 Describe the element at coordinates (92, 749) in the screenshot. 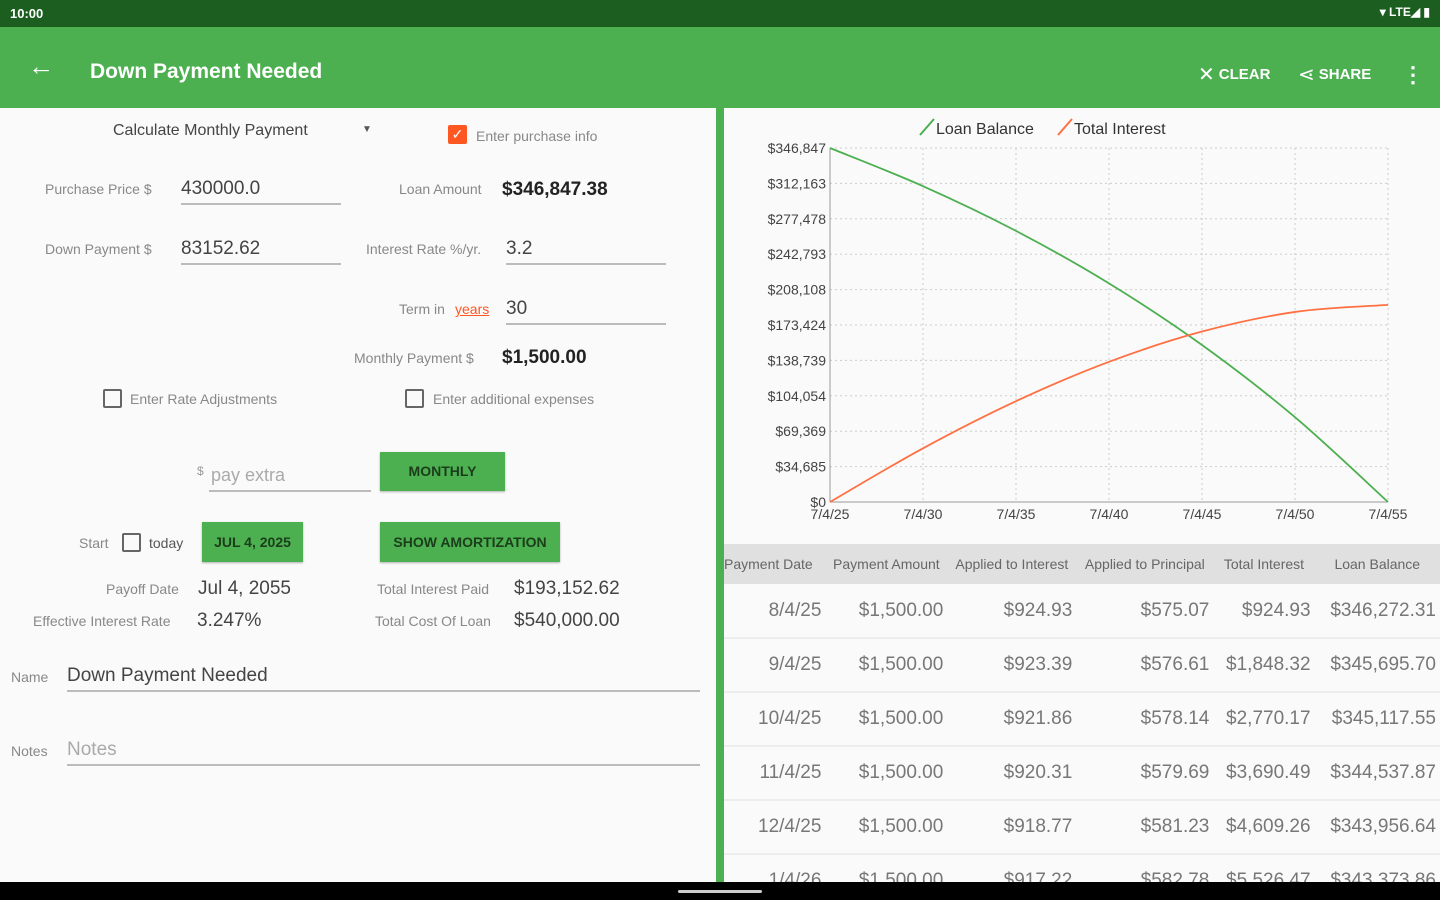

I see `notes-input: Notes` at that location.